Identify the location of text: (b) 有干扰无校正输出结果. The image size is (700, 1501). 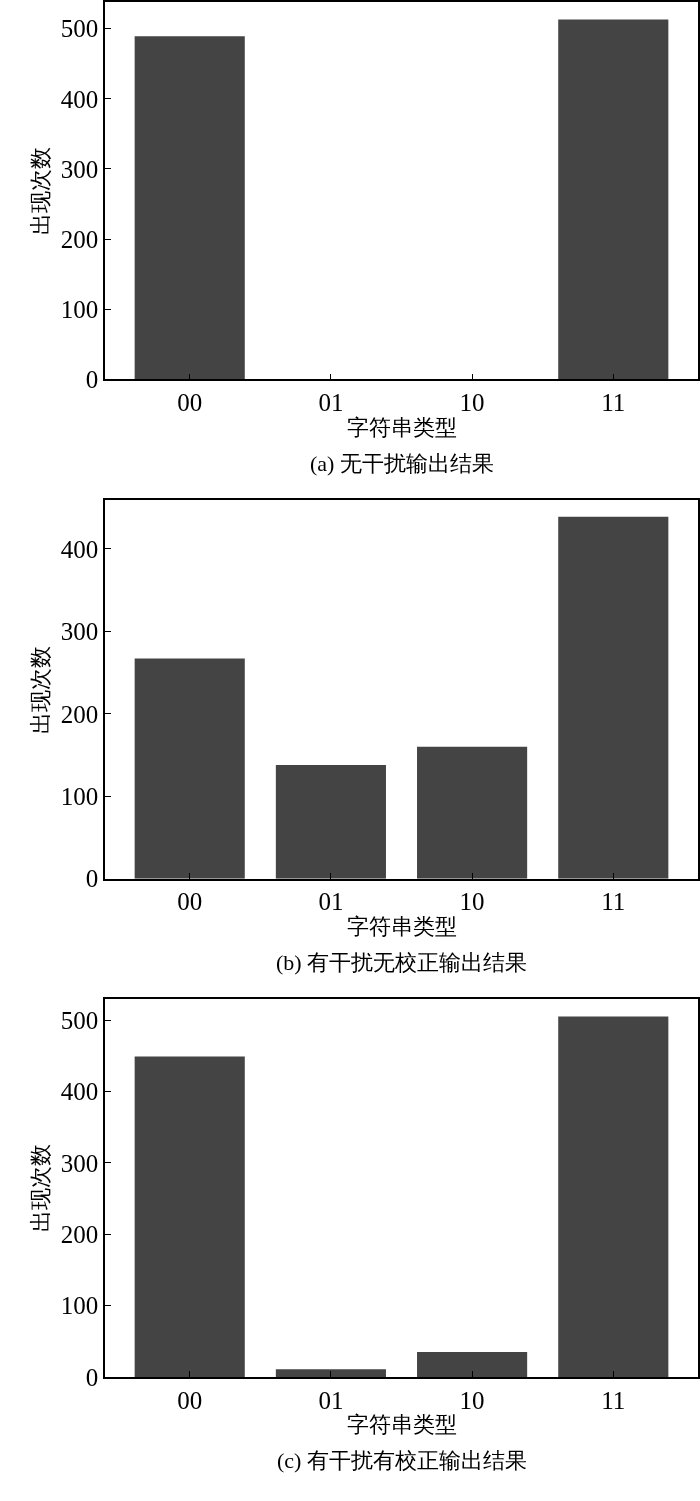
(402, 962).